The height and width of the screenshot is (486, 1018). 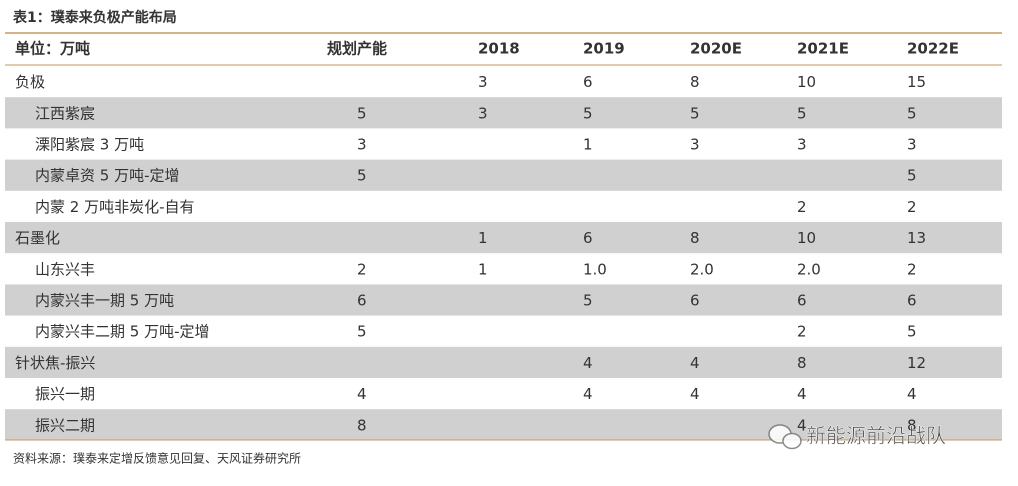 I want to click on row-label: 针状焦-振兴, so click(x=55, y=363).